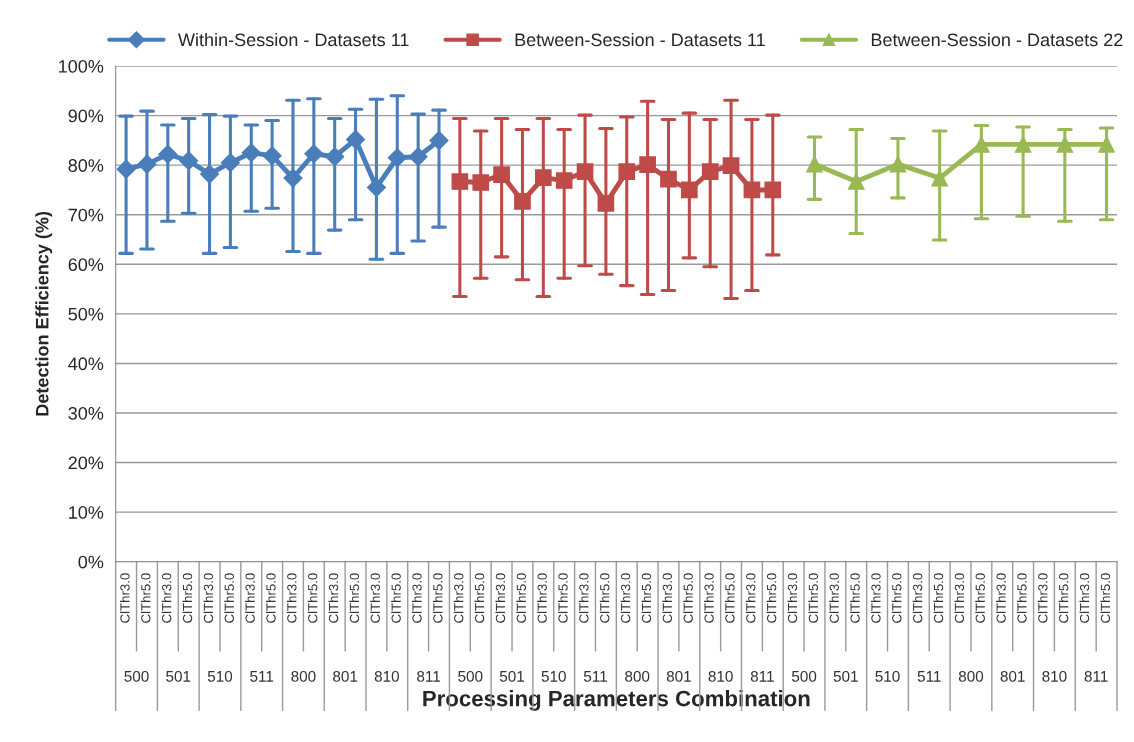 The height and width of the screenshot is (742, 1134). What do you see at coordinates (91, 562) in the screenshot?
I see `y-tick-label: 0%` at bounding box center [91, 562].